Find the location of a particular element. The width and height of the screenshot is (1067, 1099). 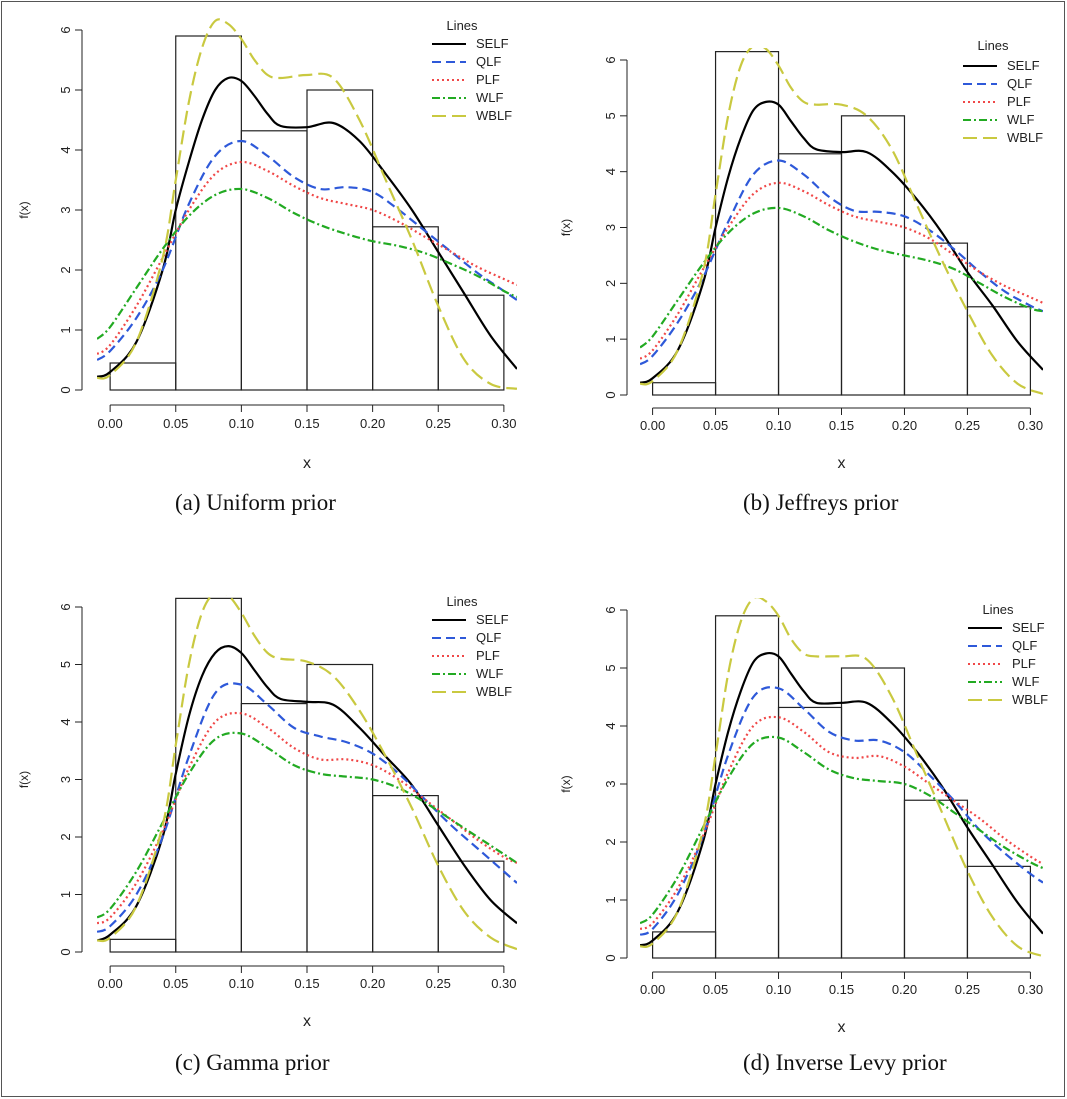

y-tick-label: 3 is located at coordinates (610, 227).